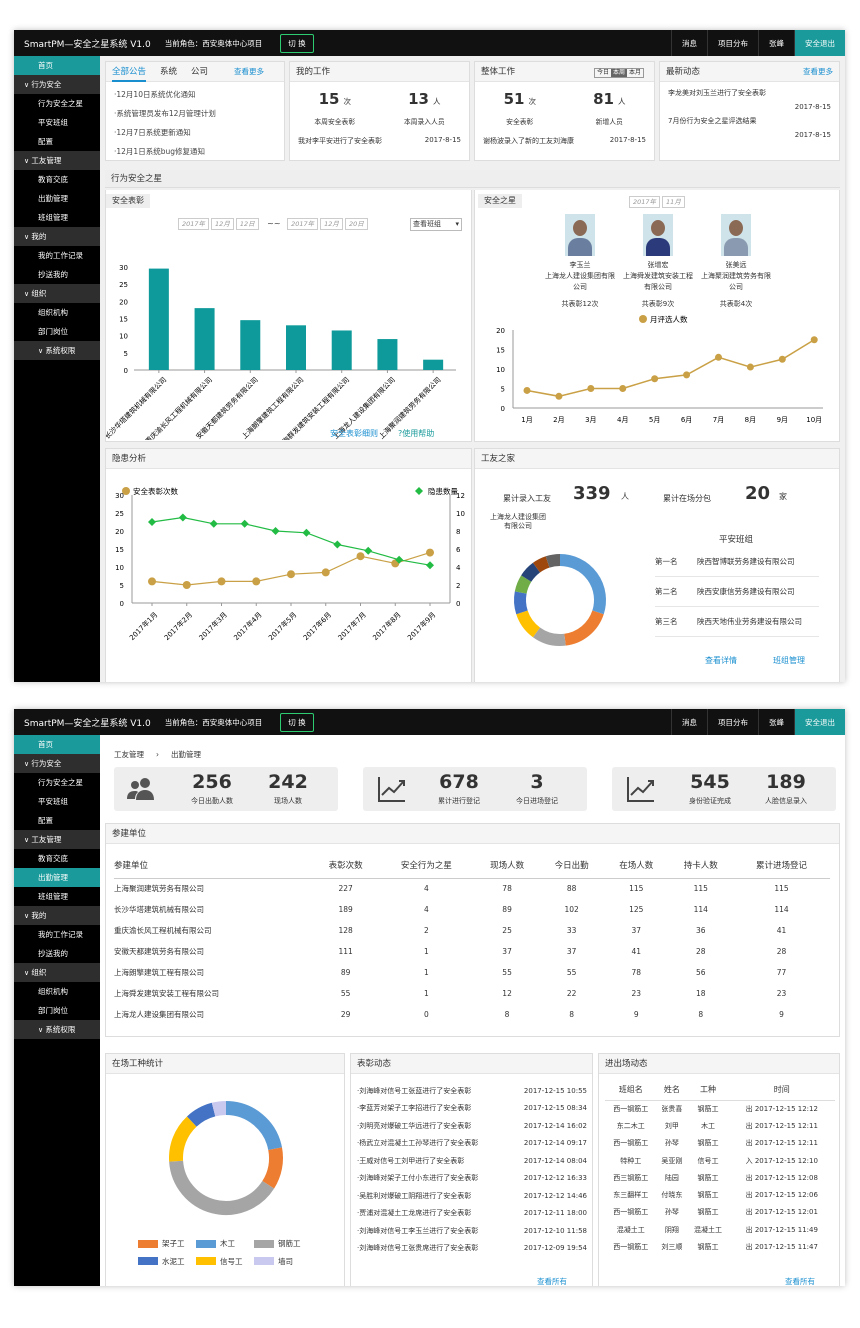  What do you see at coordinates (356, 224) in the screenshot?
I see `end-day-input: 20日` at bounding box center [356, 224].